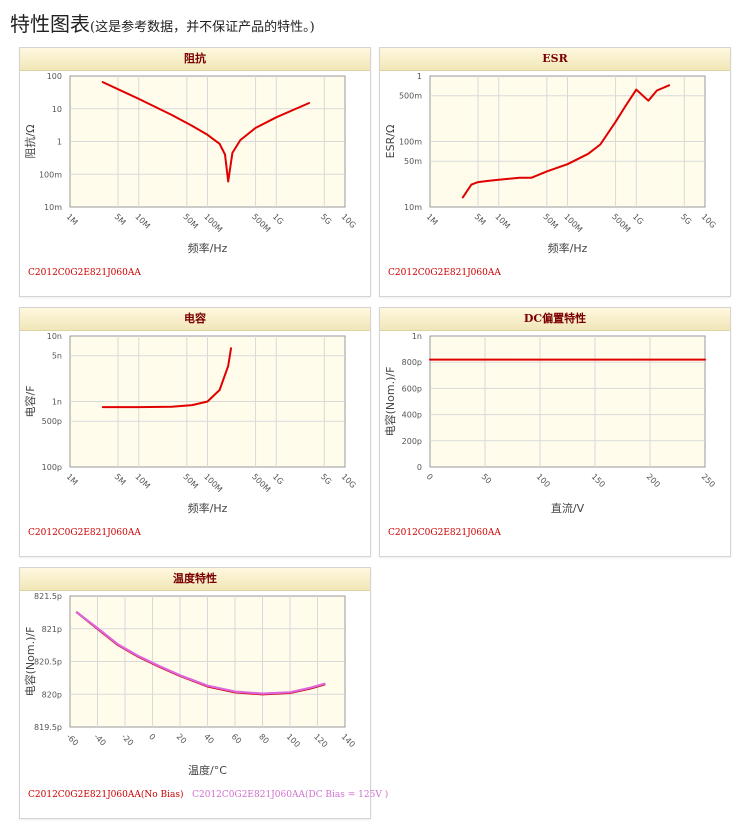  Describe the element at coordinates (390, 402) in the screenshot. I see `dcbias-y-axis-label: 电容(Nom.)/F` at that location.